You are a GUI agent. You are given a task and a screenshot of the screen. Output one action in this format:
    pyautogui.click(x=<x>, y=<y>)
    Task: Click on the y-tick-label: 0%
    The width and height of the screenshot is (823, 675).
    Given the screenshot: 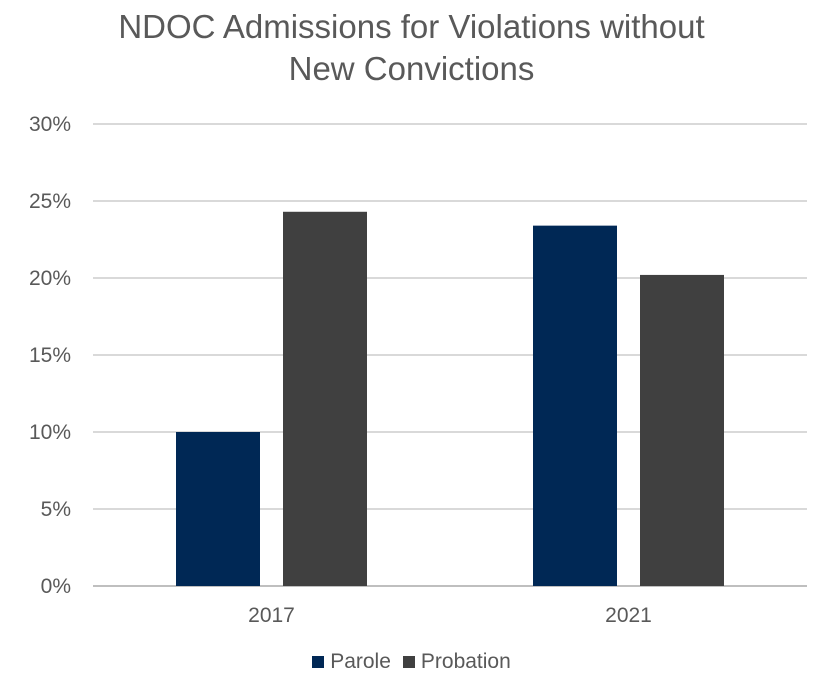 What is the action you would take?
    pyautogui.click(x=56, y=586)
    